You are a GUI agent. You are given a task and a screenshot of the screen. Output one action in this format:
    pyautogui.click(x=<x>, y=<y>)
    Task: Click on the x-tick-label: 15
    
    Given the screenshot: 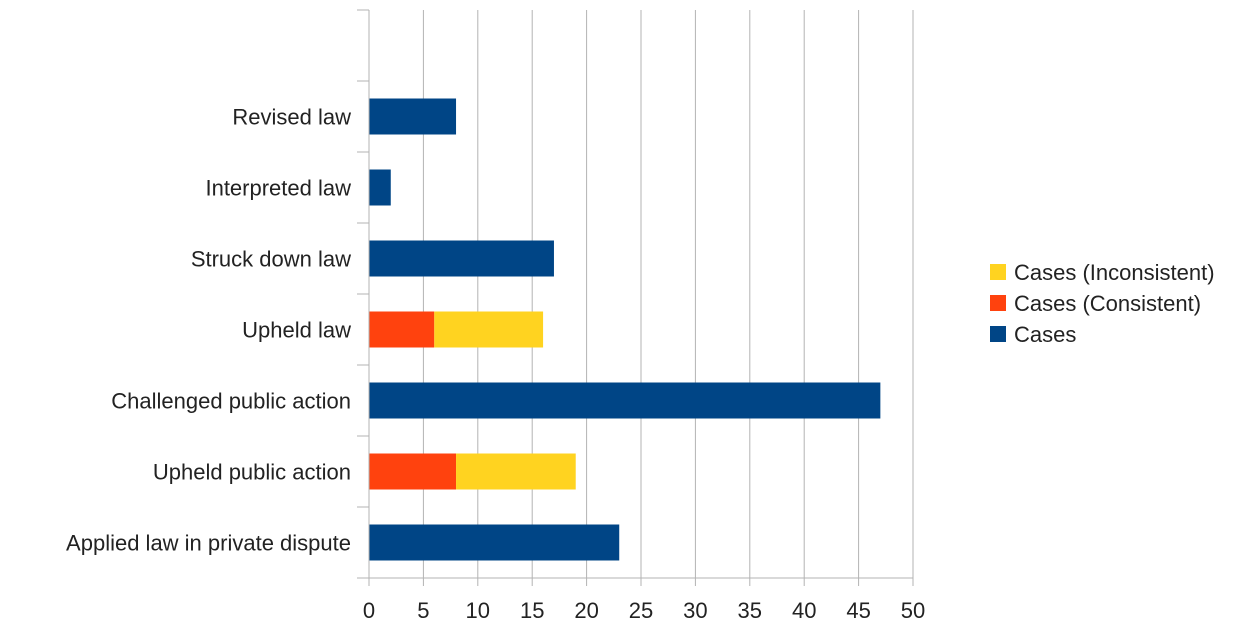 What is the action you would take?
    pyautogui.click(x=532, y=610)
    